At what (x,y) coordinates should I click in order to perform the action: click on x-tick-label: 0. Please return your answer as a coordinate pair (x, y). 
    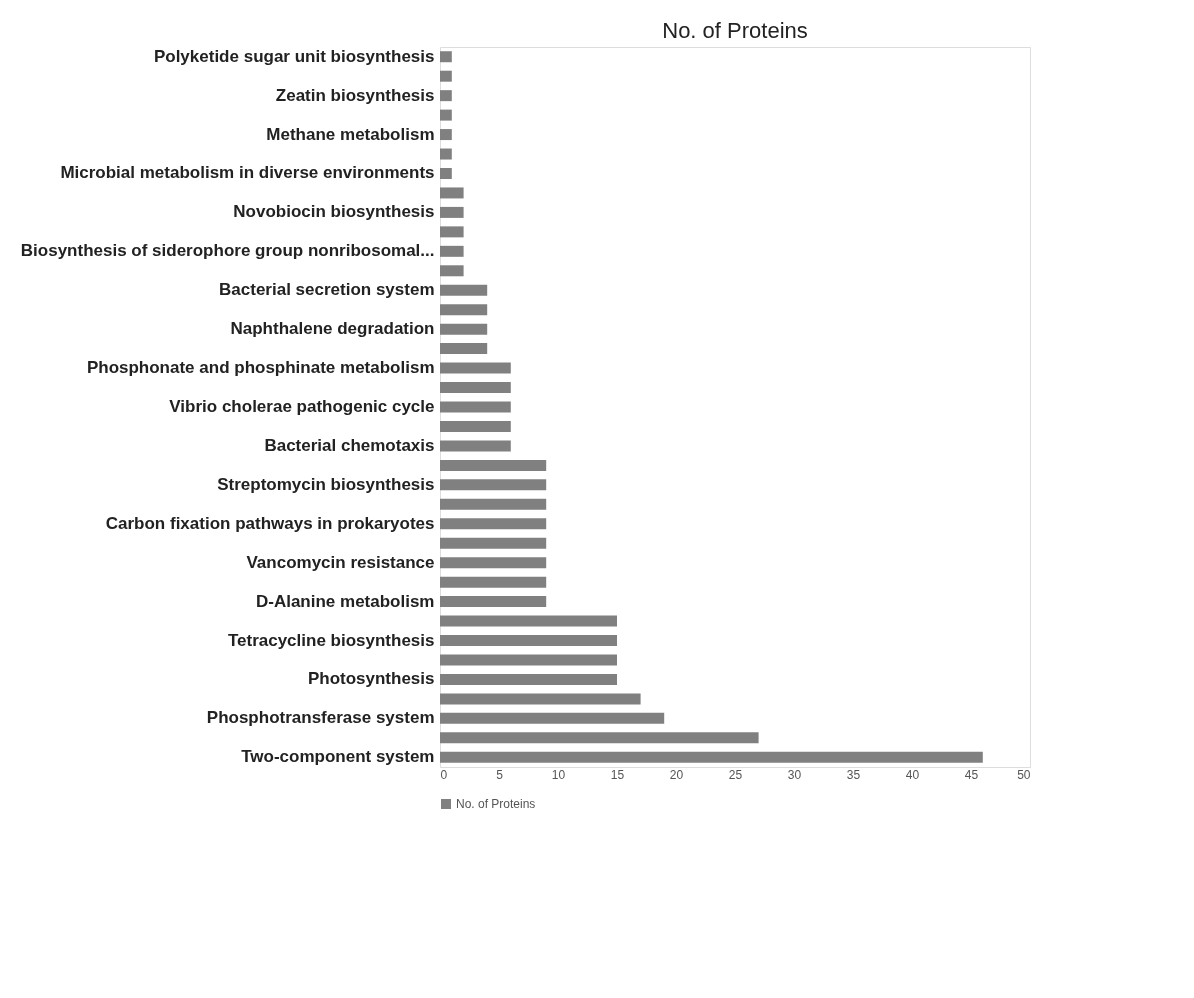
    Looking at the image, I should click on (444, 774).